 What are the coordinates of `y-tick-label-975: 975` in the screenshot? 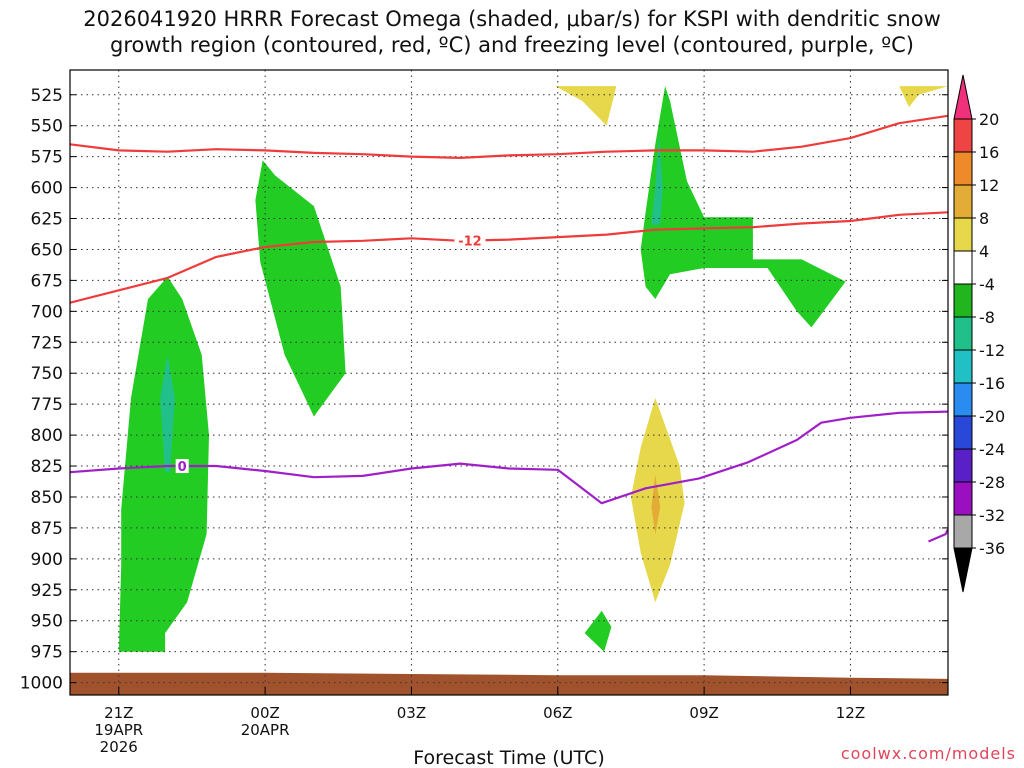 It's located at (47, 653).